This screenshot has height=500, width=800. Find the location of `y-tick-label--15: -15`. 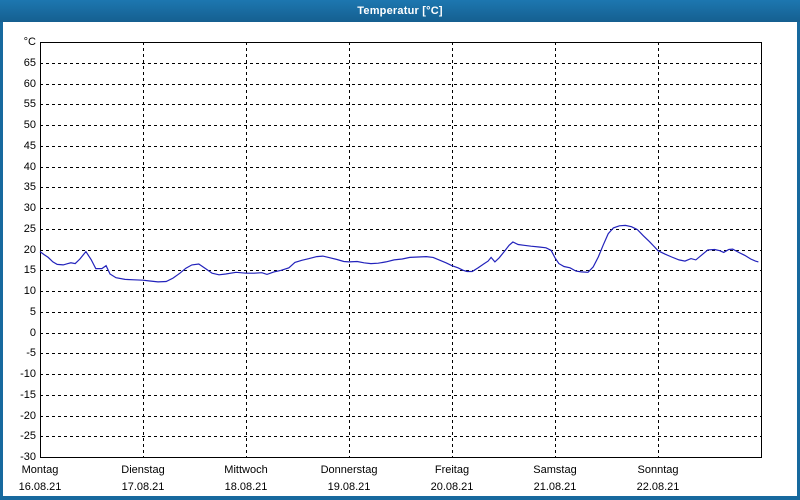

y-tick-label--15: -15 is located at coordinates (28, 394).